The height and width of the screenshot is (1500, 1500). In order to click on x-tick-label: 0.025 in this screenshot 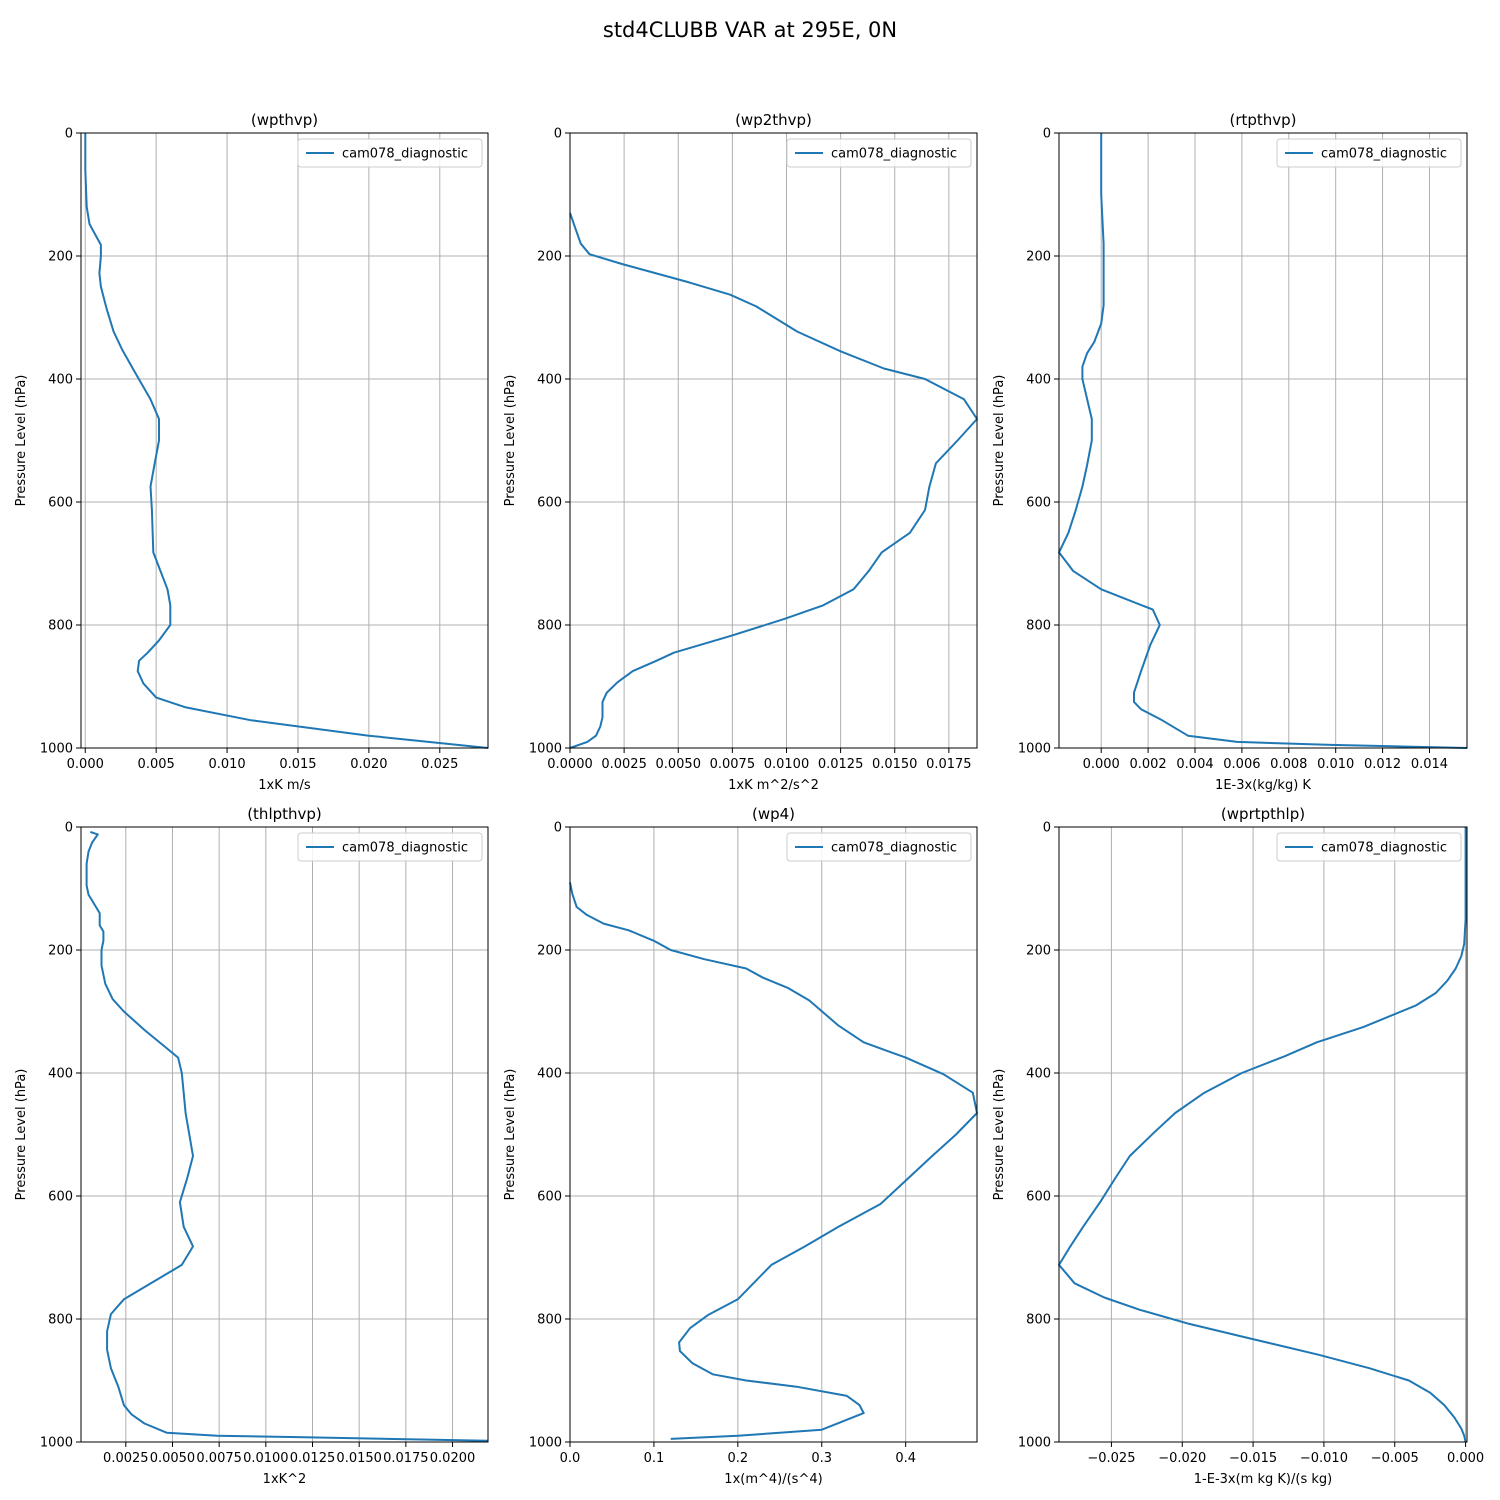, I will do `click(439, 764)`.